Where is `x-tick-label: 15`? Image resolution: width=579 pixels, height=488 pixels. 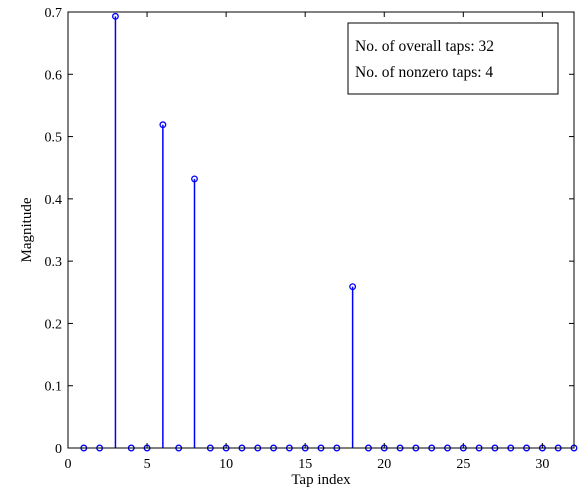 x-tick-label: 15 is located at coordinates (305, 464).